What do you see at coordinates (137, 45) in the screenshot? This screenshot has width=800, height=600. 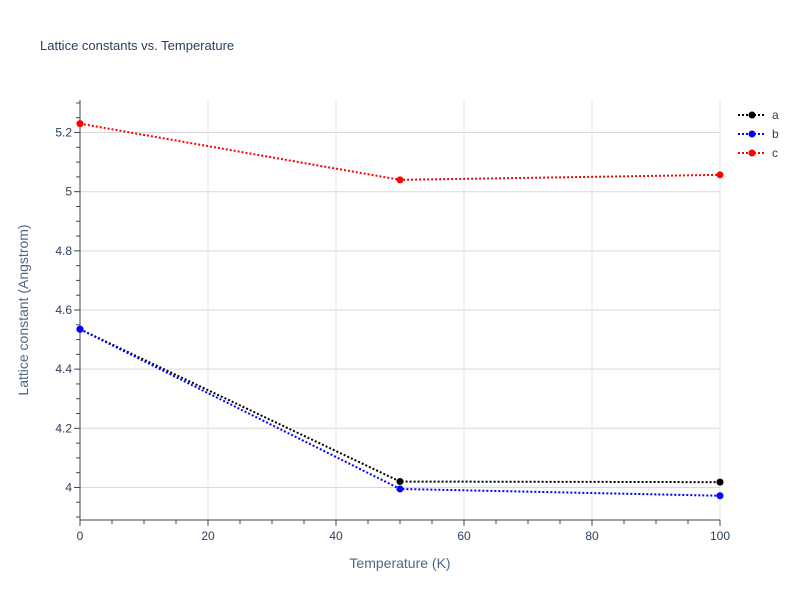 I see `chart-title: Lattice constants vs. Temperature` at bounding box center [137, 45].